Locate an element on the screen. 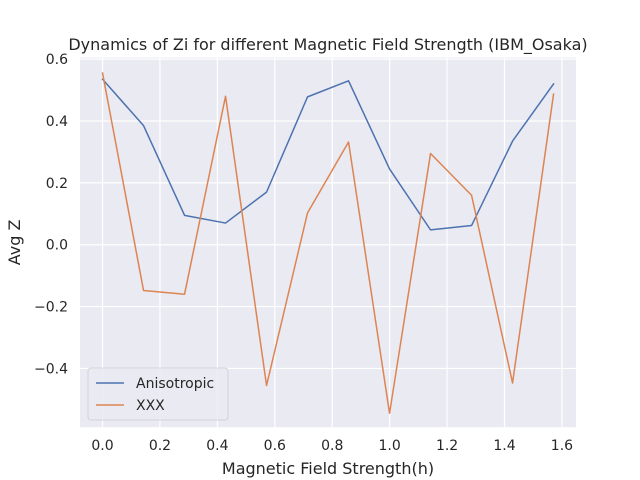 The image size is (640, 480). x-tick-label: 0.4 is located at coordinates (217, 446).